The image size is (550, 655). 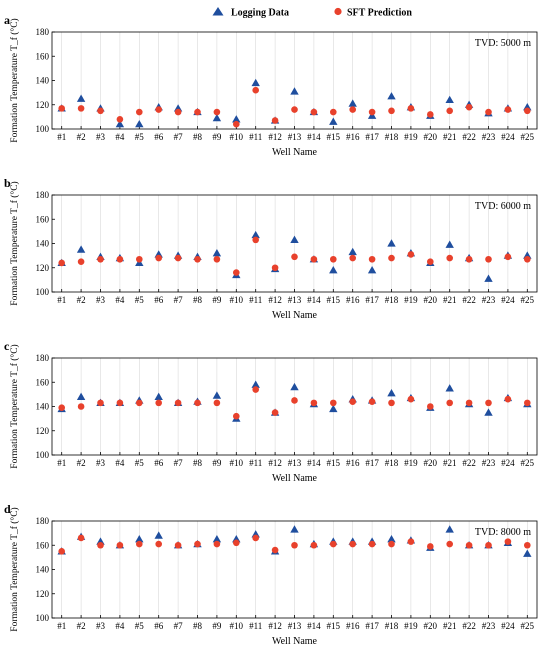 I want to click on x-tick-label: #3, so click(x=101, y=300).